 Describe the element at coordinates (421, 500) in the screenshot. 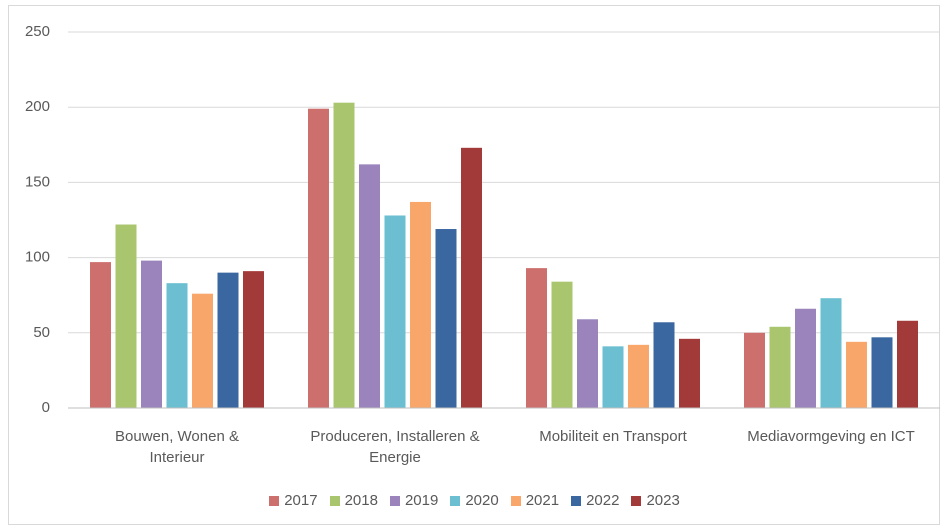

I see `legend-label: 2019` at that location.